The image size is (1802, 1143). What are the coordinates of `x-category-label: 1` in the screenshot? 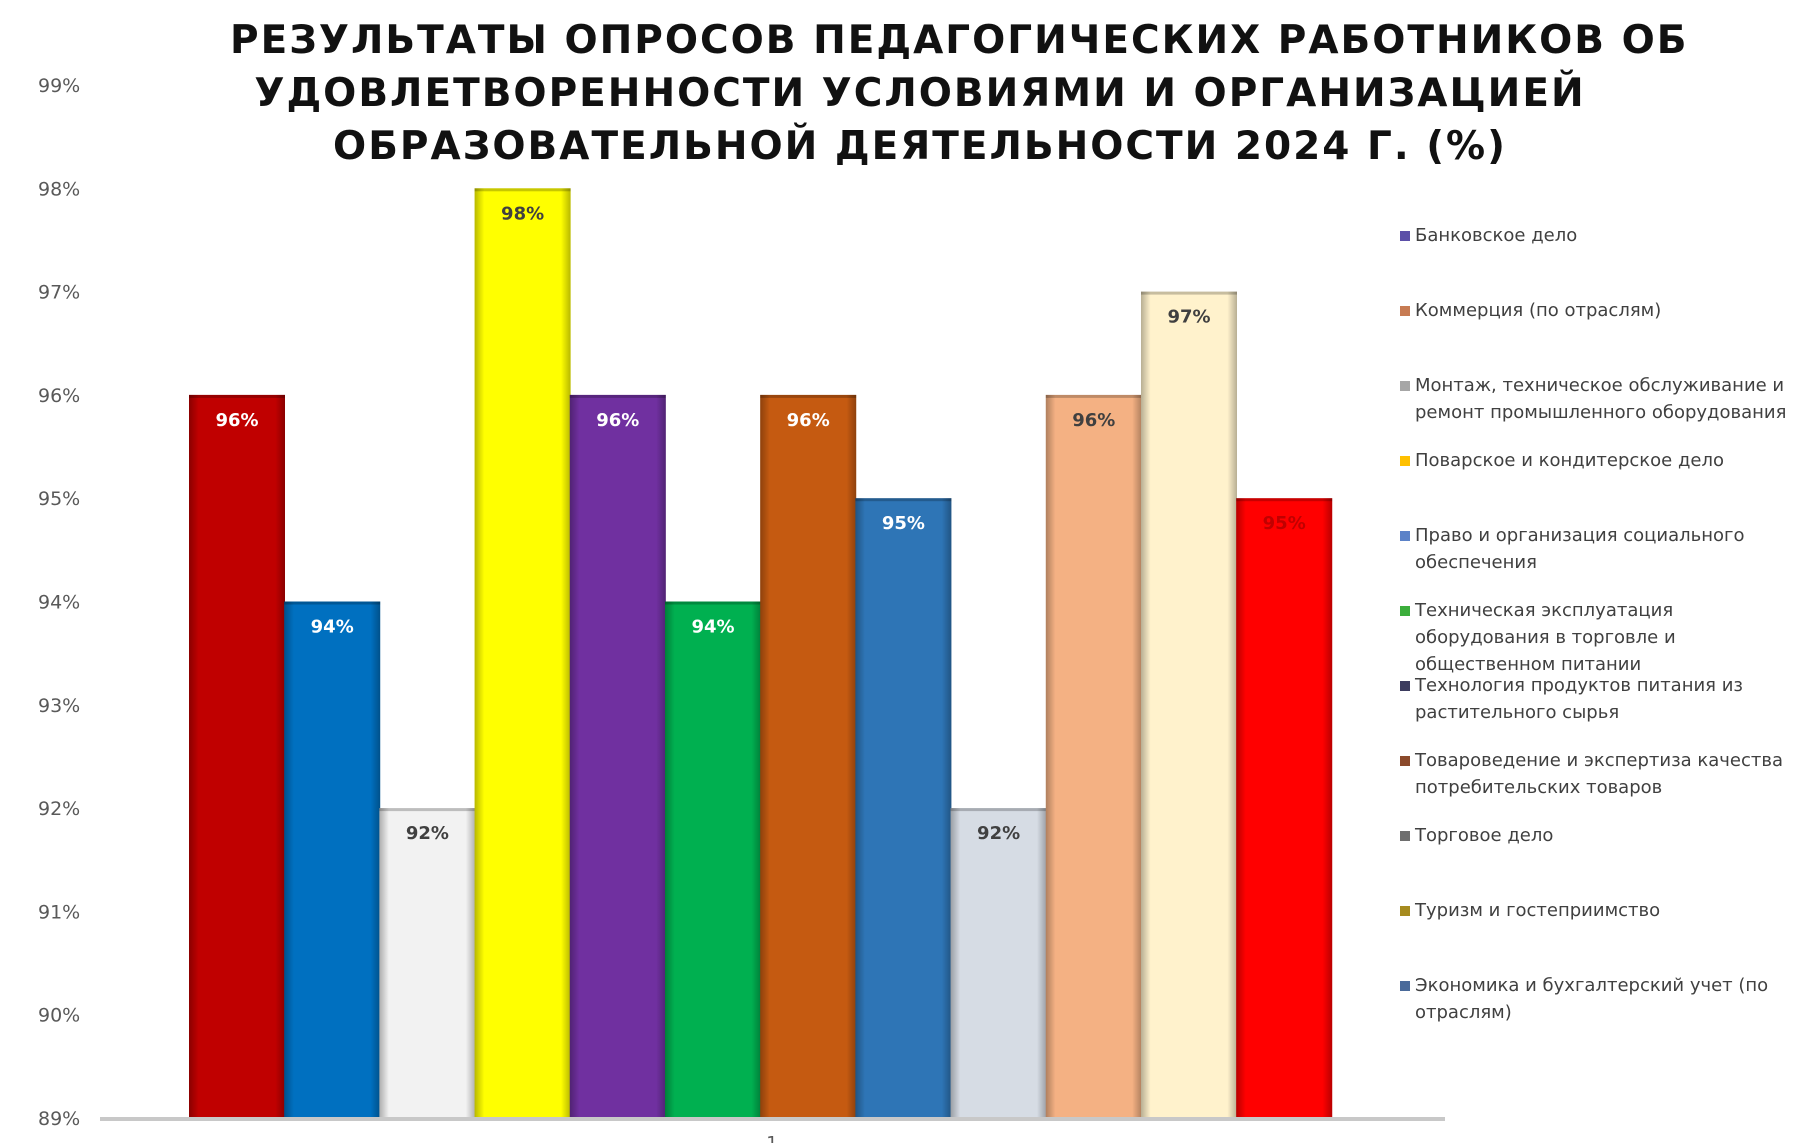 It's located at (771, 1138).